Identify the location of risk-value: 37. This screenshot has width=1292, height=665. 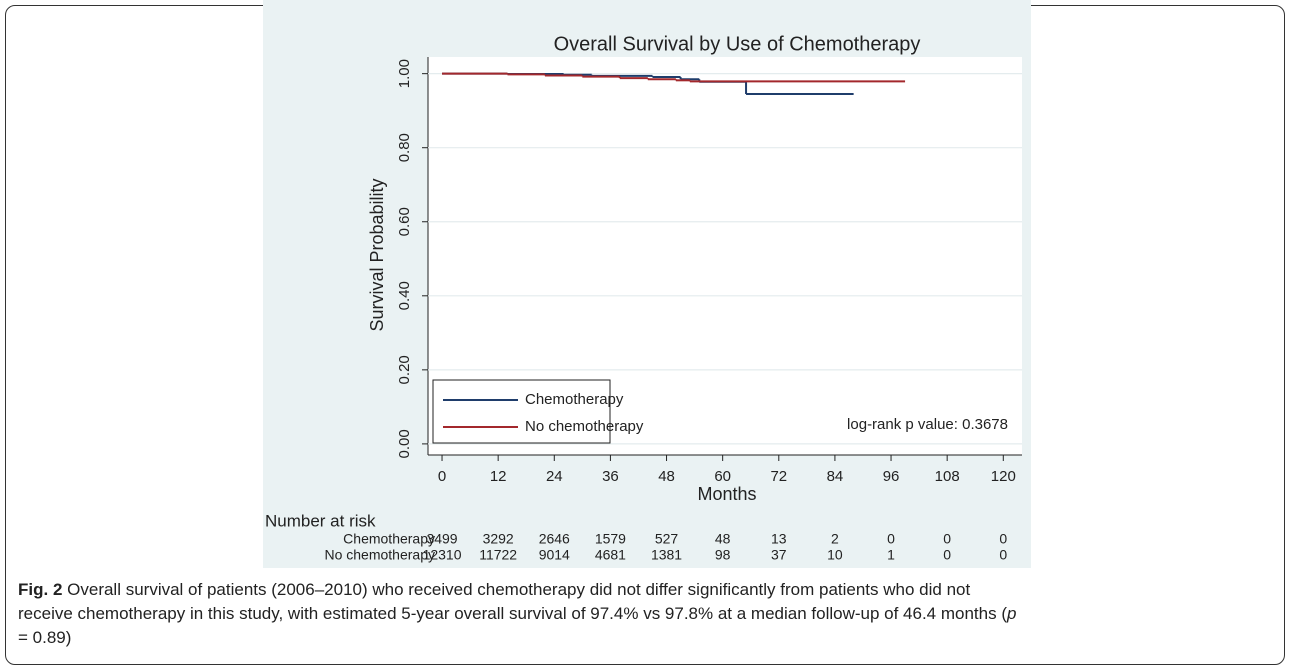
(779, 555).